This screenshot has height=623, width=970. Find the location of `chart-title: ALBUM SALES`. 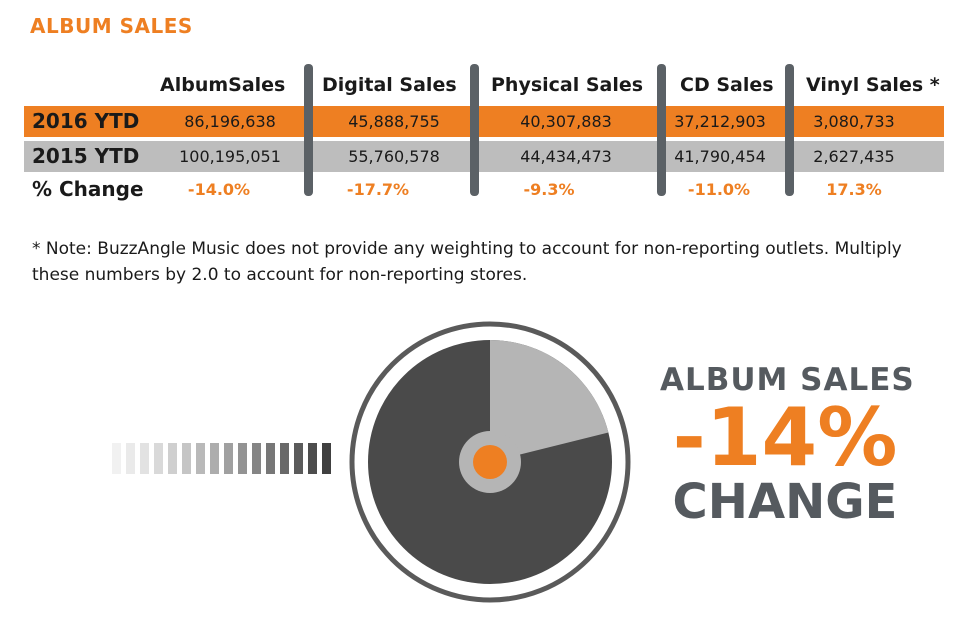

chart-title: ALBUM SALES is located at coordinates (111, 26).